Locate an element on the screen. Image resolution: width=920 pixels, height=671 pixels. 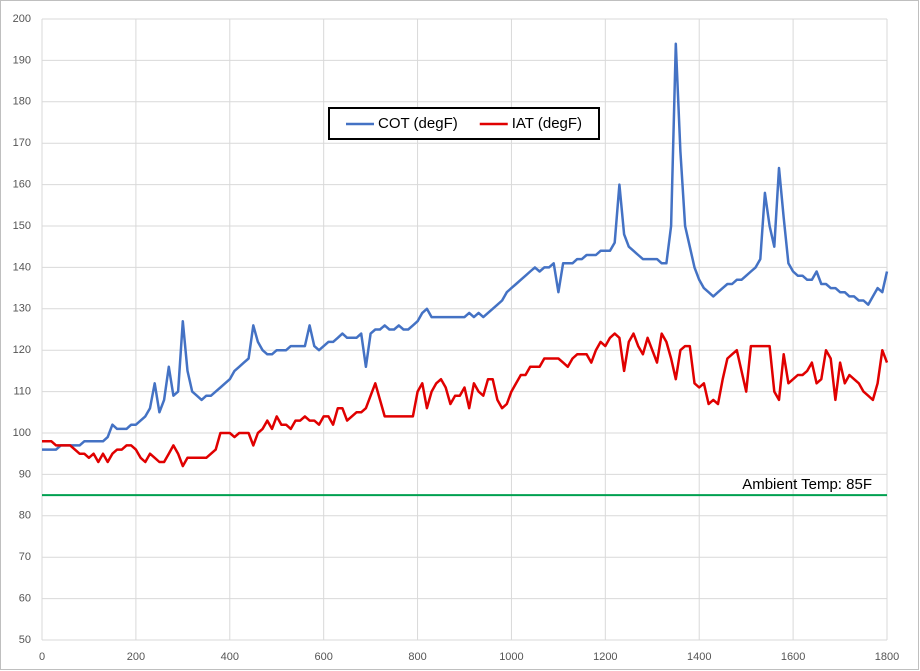
legend-label: IAT (degF) is located at coordinates (547, 123).